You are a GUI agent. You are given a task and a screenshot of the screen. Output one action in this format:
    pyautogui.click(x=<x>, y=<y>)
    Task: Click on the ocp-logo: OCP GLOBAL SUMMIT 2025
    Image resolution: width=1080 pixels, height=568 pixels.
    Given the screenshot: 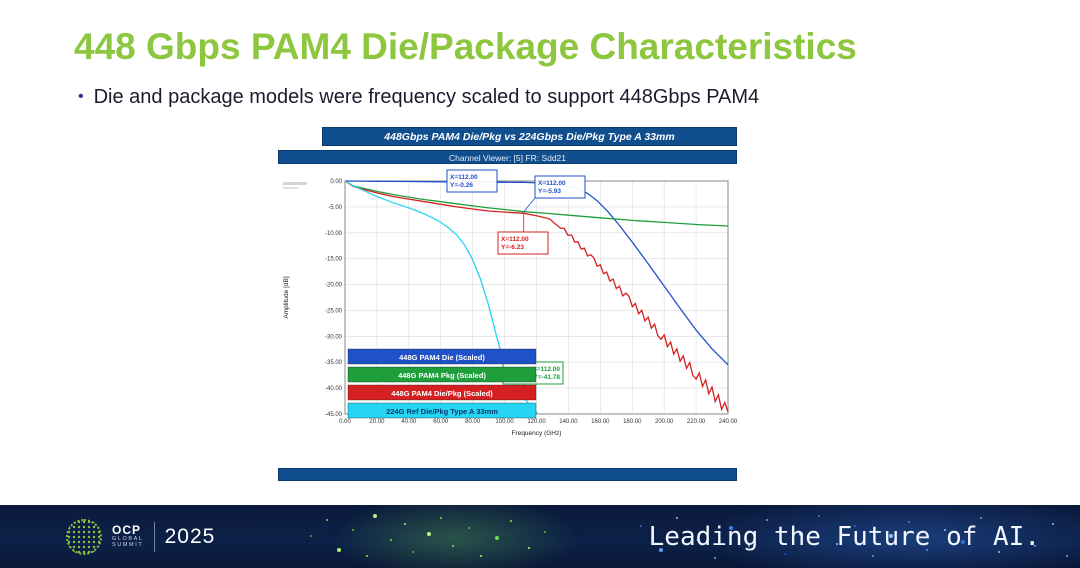 What is the action you would take?
    pyautogui.click(x=140, y=536)
    